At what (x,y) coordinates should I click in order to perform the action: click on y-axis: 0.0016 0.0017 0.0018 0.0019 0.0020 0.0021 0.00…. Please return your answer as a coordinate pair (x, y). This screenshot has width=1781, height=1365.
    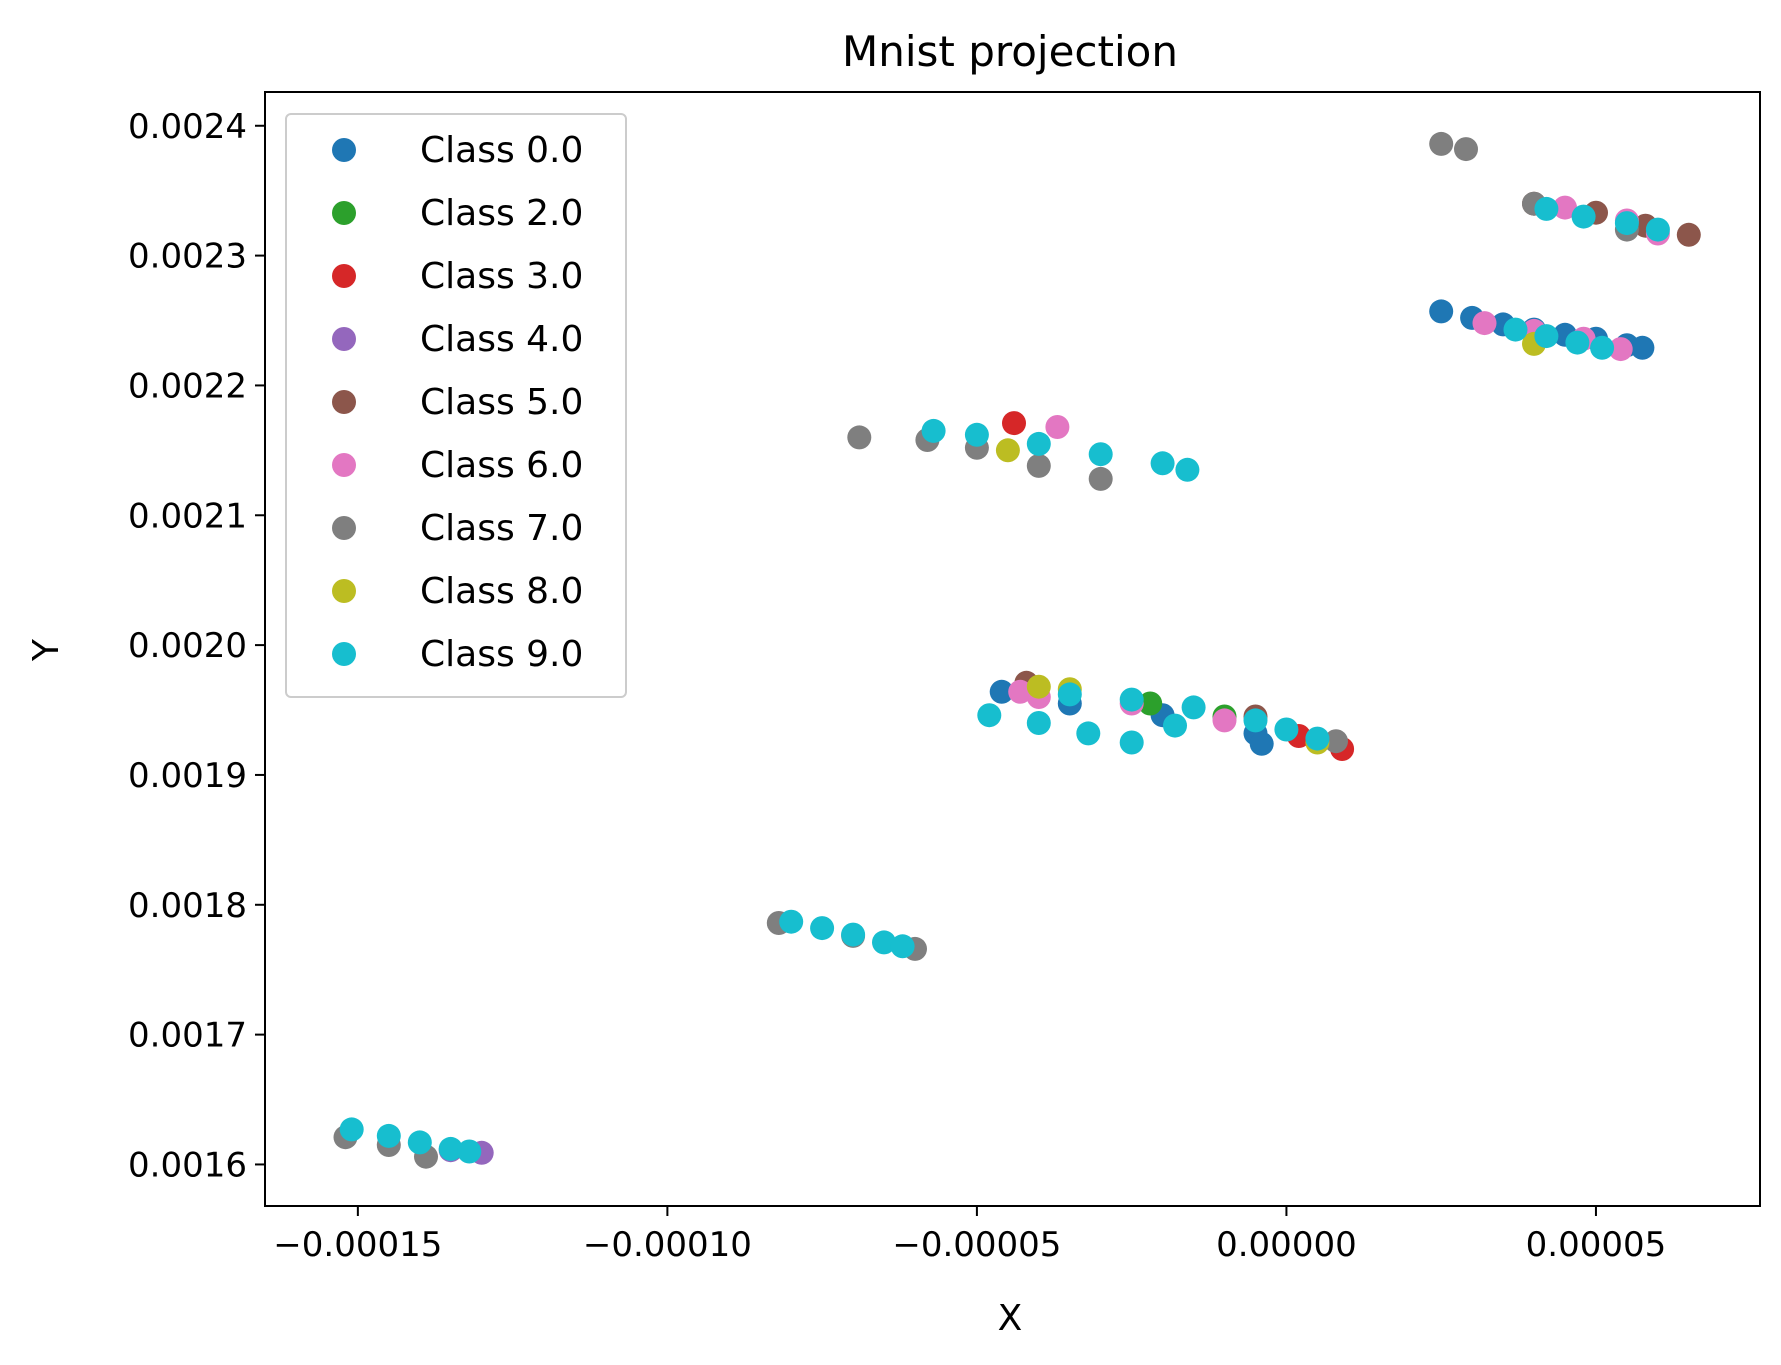
    Looking at the image, I should click on (196, 646).